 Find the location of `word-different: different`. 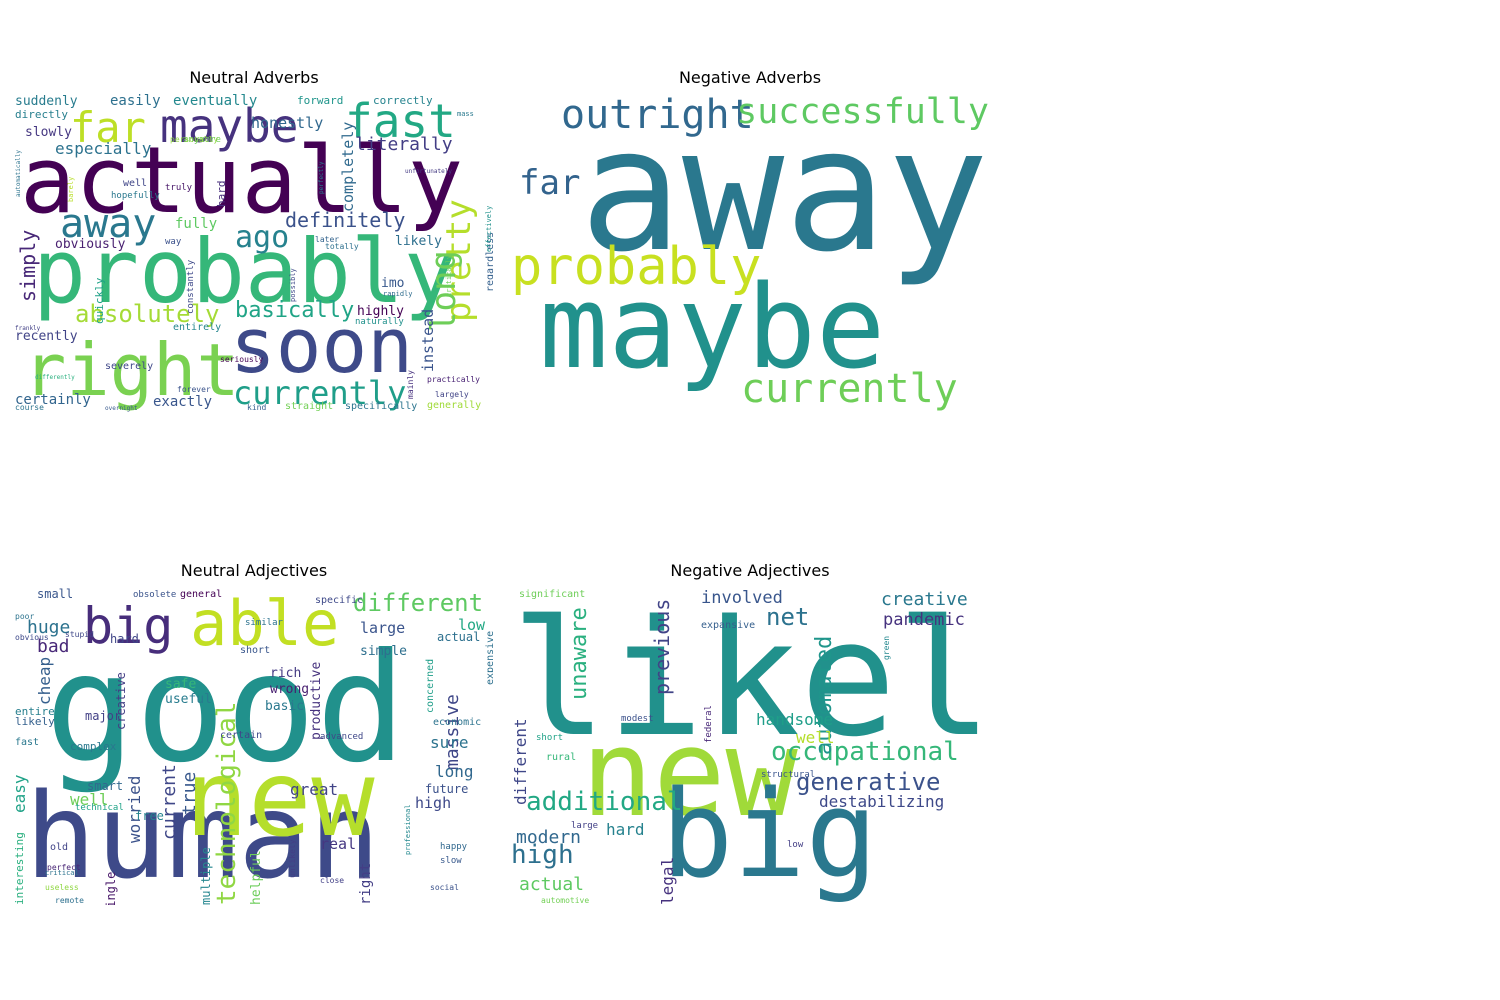

word-different: different is located at coordinates (520, 761).